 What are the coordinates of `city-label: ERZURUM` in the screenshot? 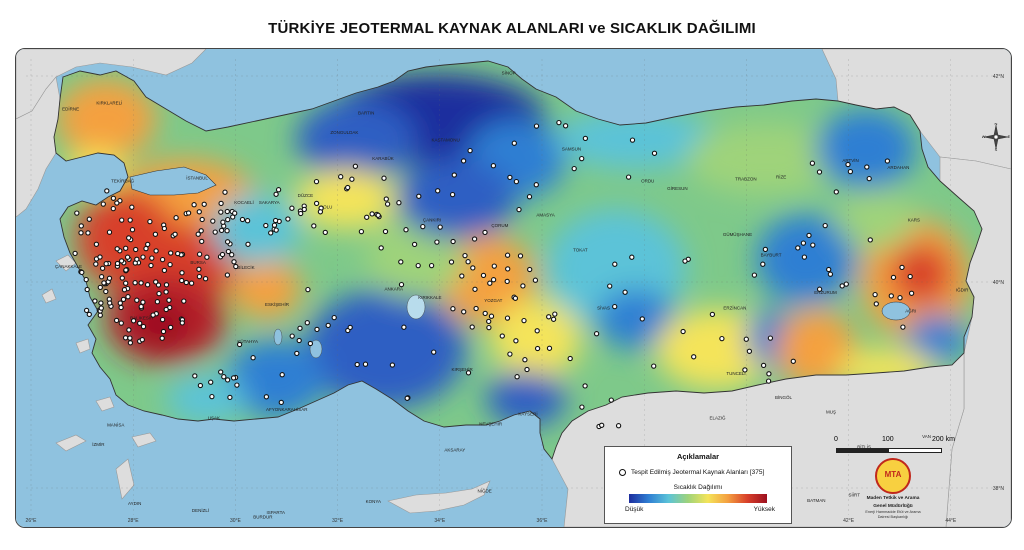 It's located at (825, 292).